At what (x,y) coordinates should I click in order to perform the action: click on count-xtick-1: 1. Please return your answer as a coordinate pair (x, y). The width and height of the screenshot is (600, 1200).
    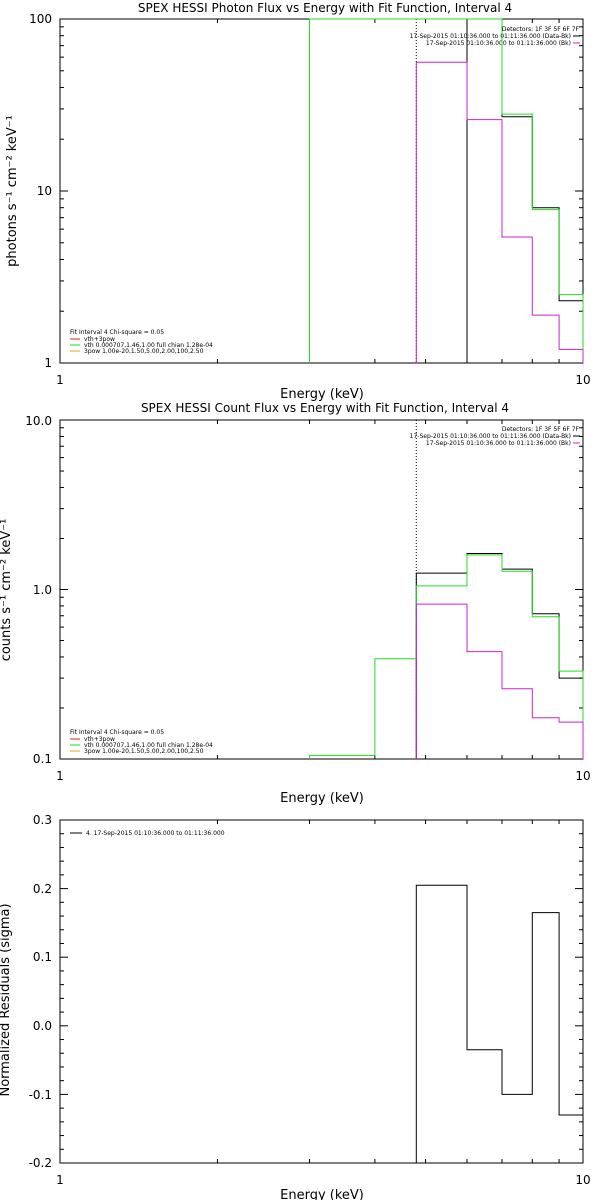
    Looking at the image, I should click on (60, 776).